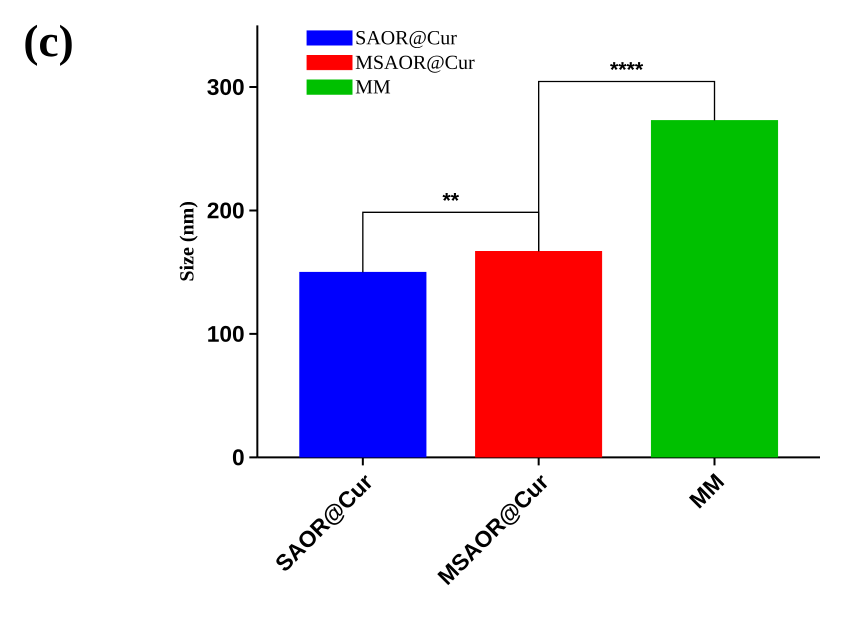 The image size is (864, 636). I want to click on y-tick-label: 100, so click(226, 334).